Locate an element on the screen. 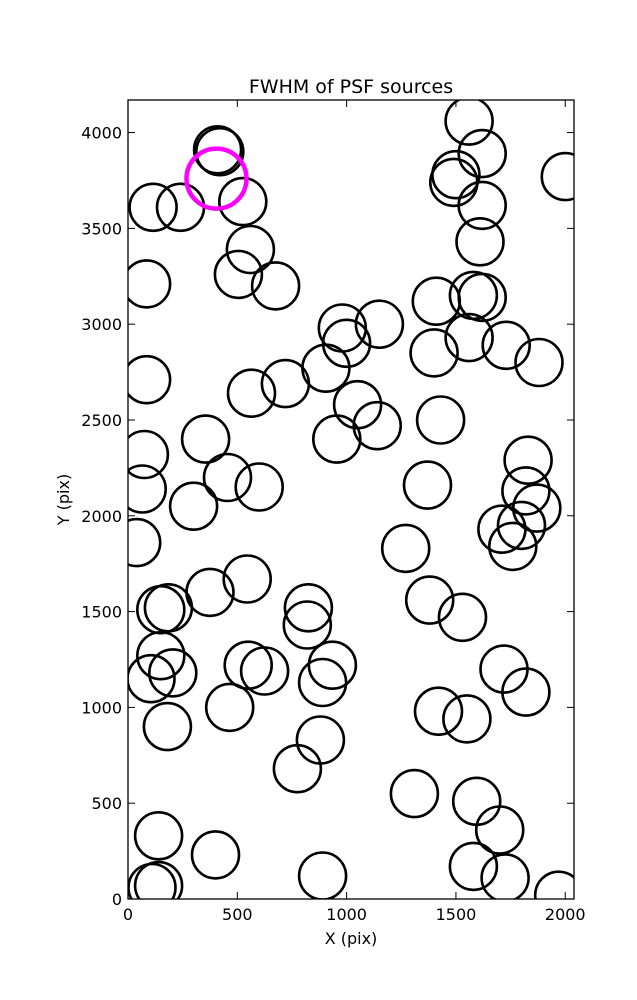  y-tick-label: 3000 is located at coordinates (101, 324).